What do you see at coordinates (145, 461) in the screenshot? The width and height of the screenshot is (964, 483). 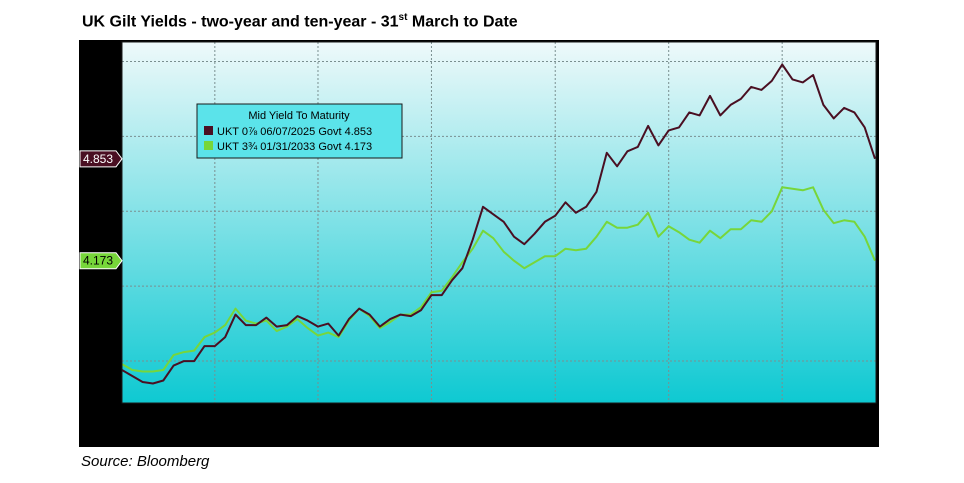 I see `source-caption: Source: Bloomberg` at bounding box center [145, 461].